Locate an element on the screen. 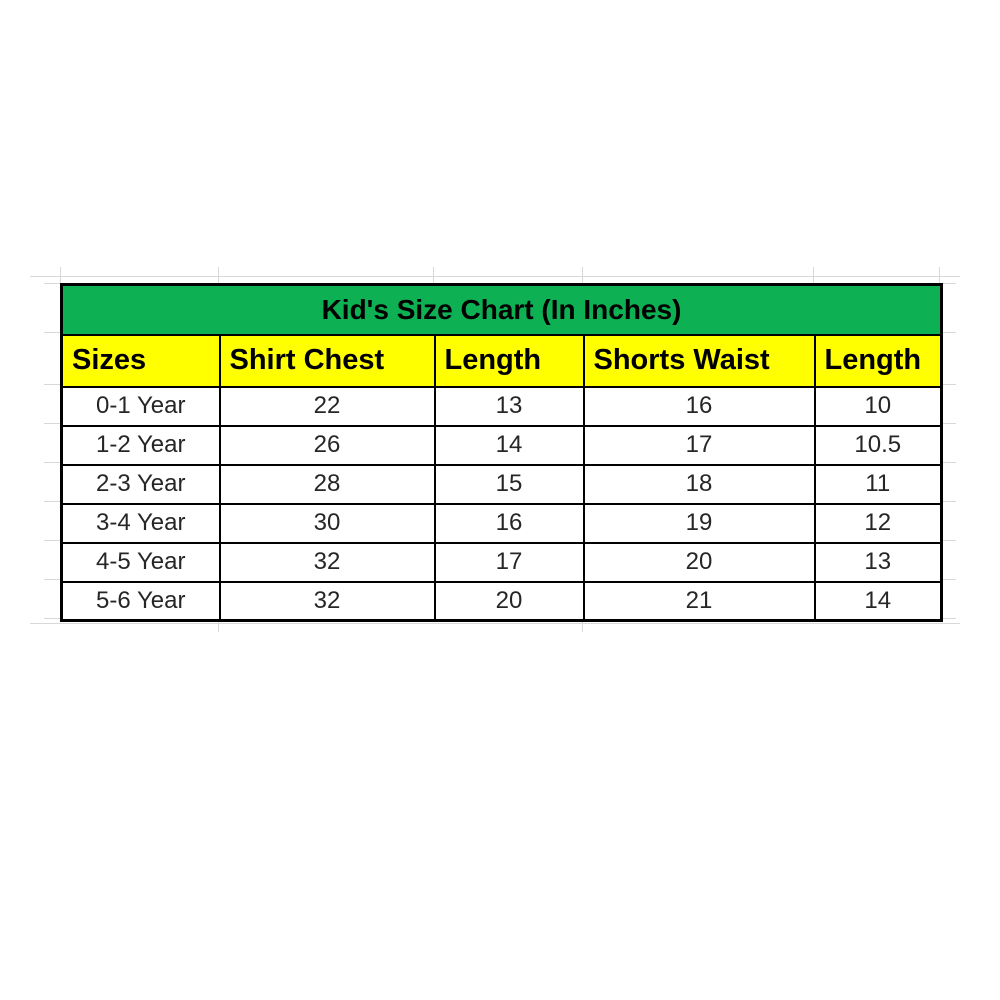  column-header-sizes: Sizes is located at coordinates (140, 360).